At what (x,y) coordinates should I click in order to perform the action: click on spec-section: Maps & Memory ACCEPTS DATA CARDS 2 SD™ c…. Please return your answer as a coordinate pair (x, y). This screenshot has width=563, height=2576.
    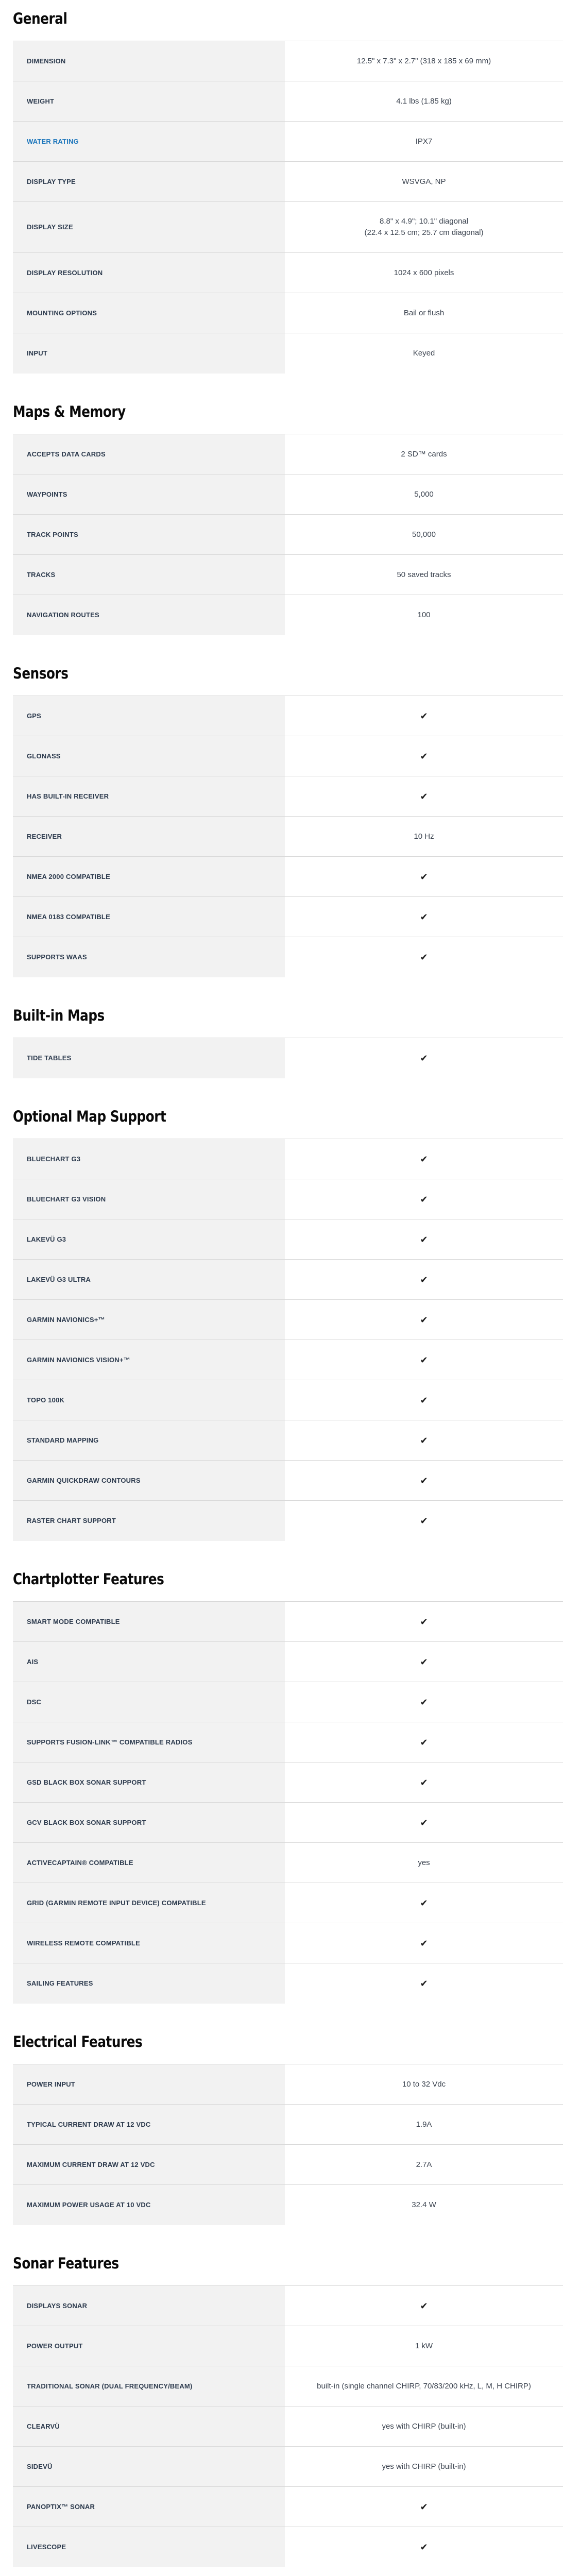
    Looking at the image, I should click on (288, 519).